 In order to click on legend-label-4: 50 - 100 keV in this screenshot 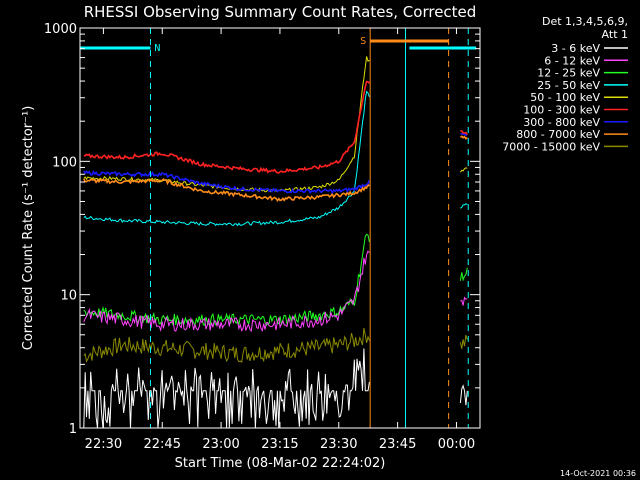, I will do `click(565, 97)`.